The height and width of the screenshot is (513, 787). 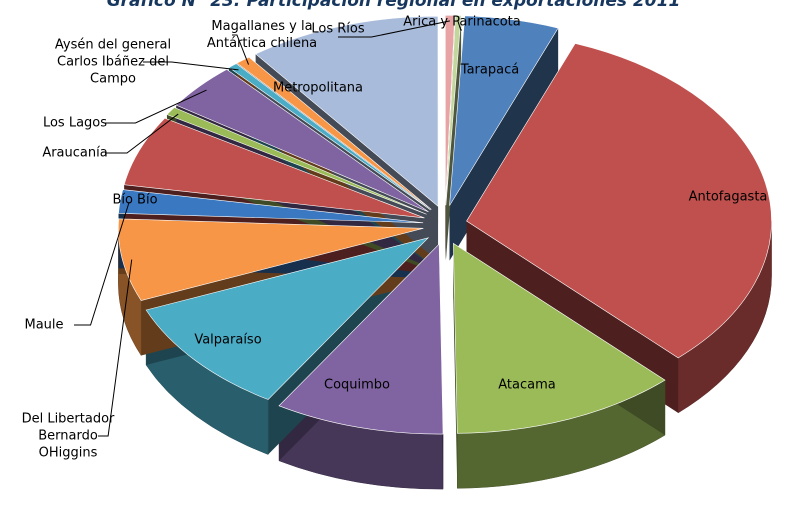 What do you see at coordinates (135, 200) in the screenshot?
I see `slice-label: Bío Bío` at bounding box center [135, 200].